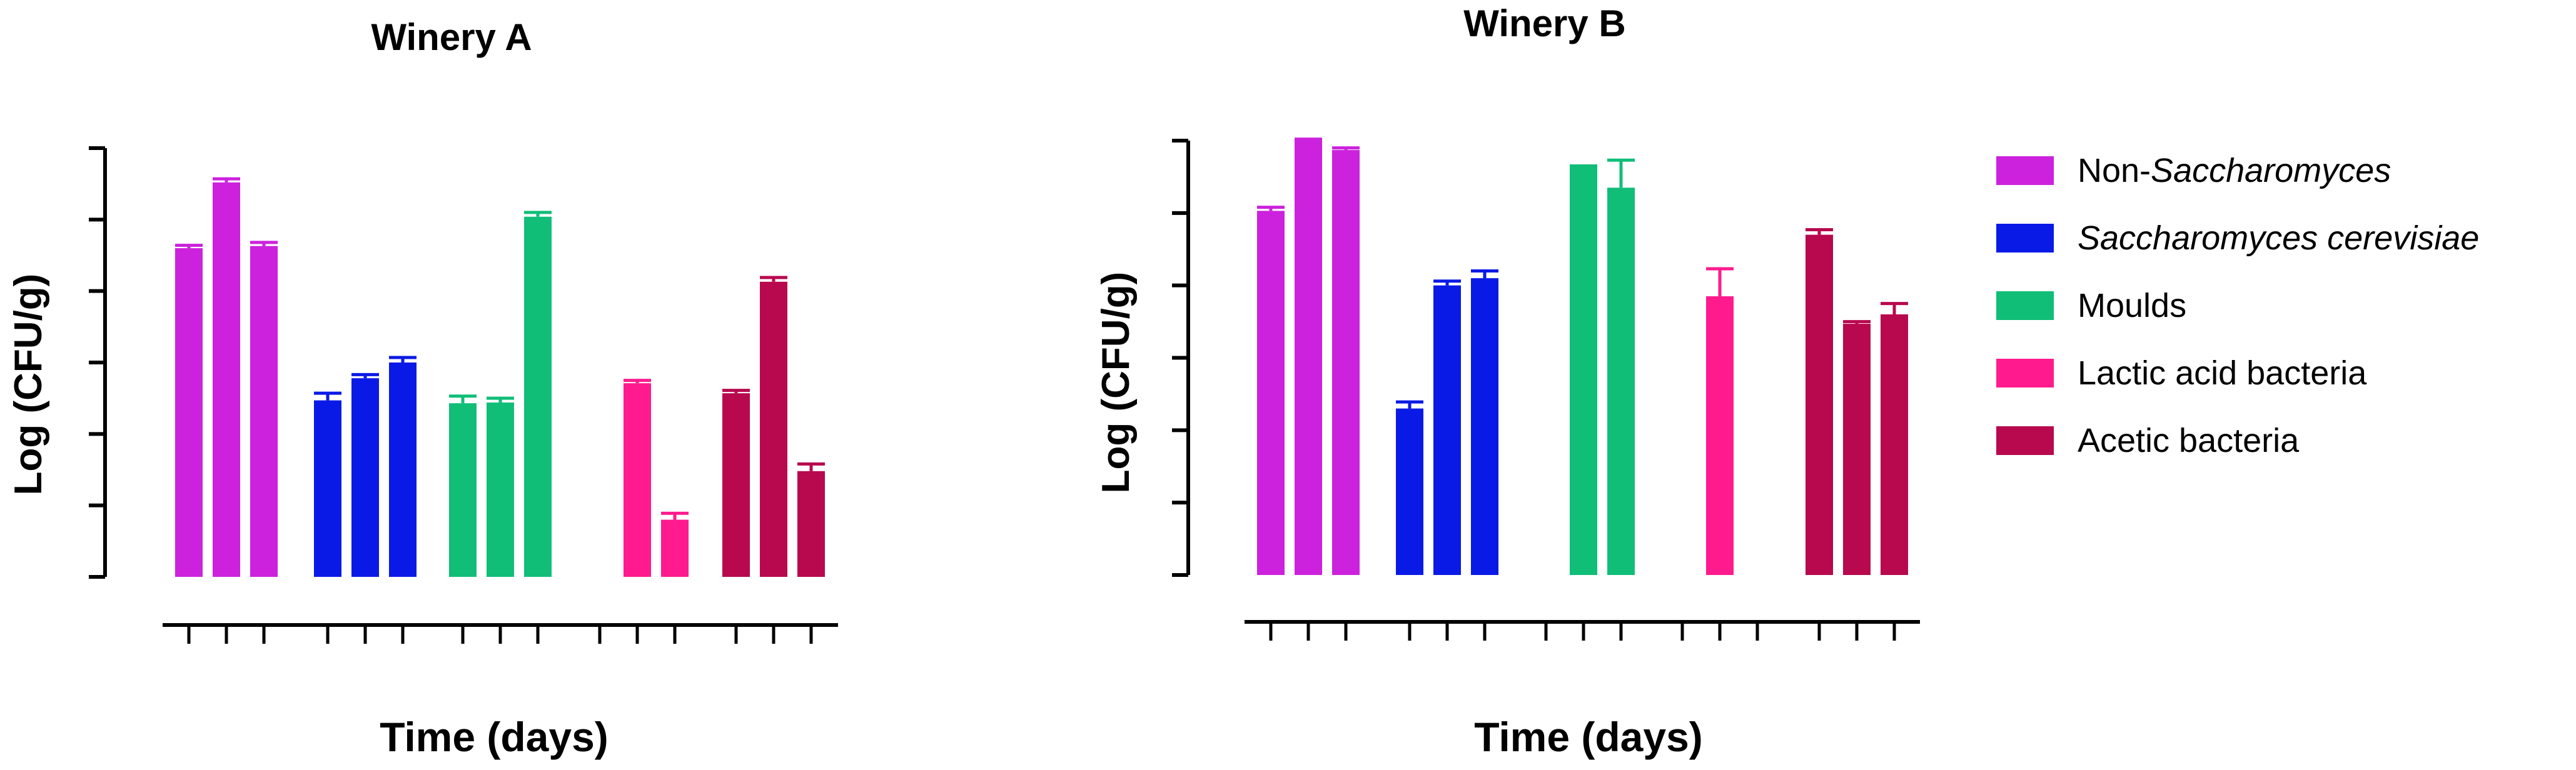 This screenshot has width=2576, height=770. I want to click on legend-label-text: Non-, so click(2114, 170).